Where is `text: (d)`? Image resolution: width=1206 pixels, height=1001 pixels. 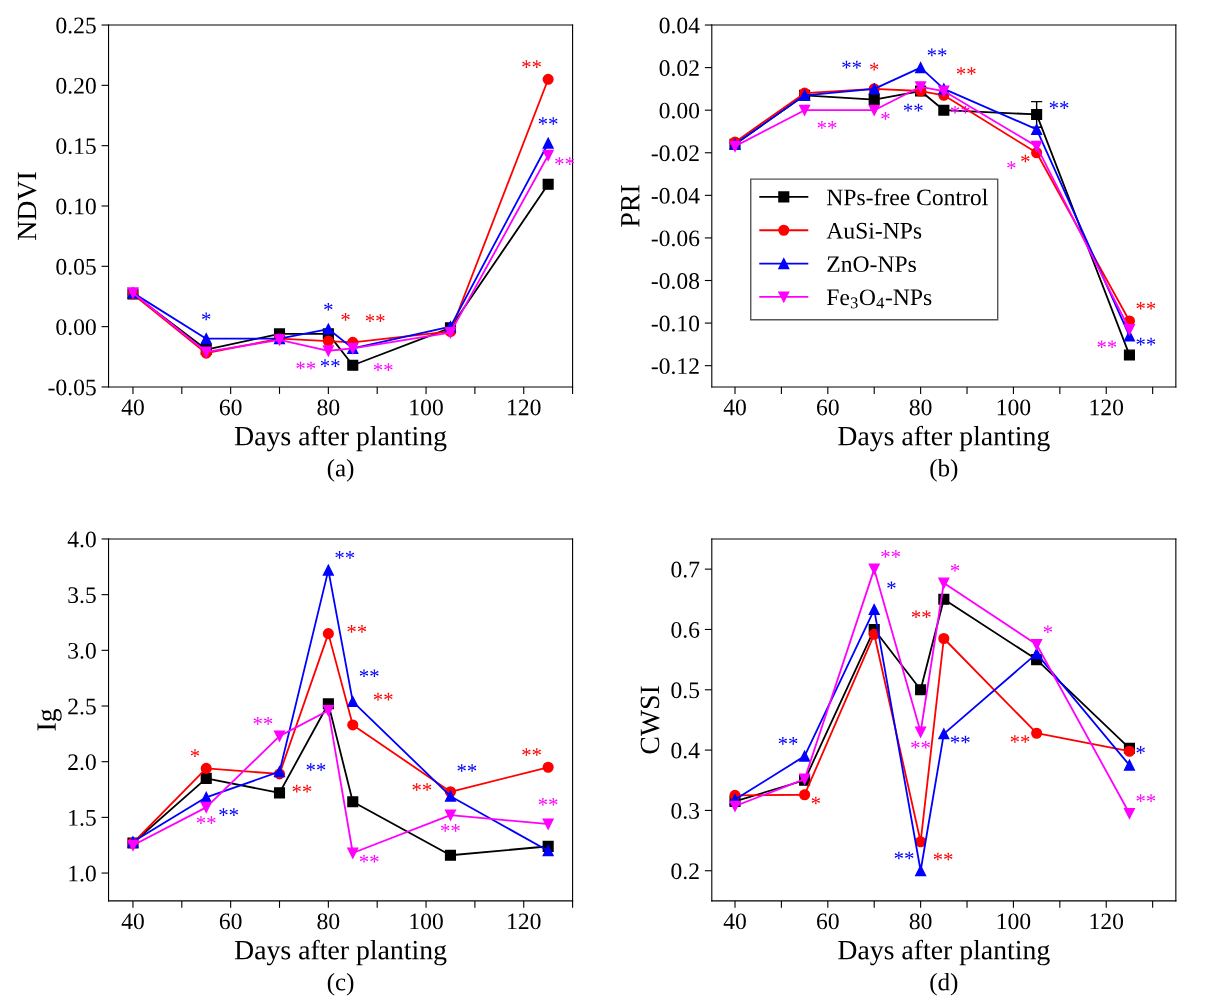
text: (d) is located at coordinates (944, 984).